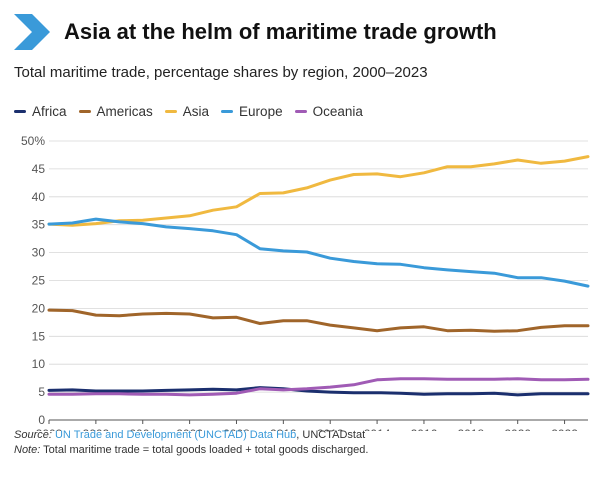 This screenshot has height=485, width=600. I want to click on series-line-oceania, so click(318, 387).